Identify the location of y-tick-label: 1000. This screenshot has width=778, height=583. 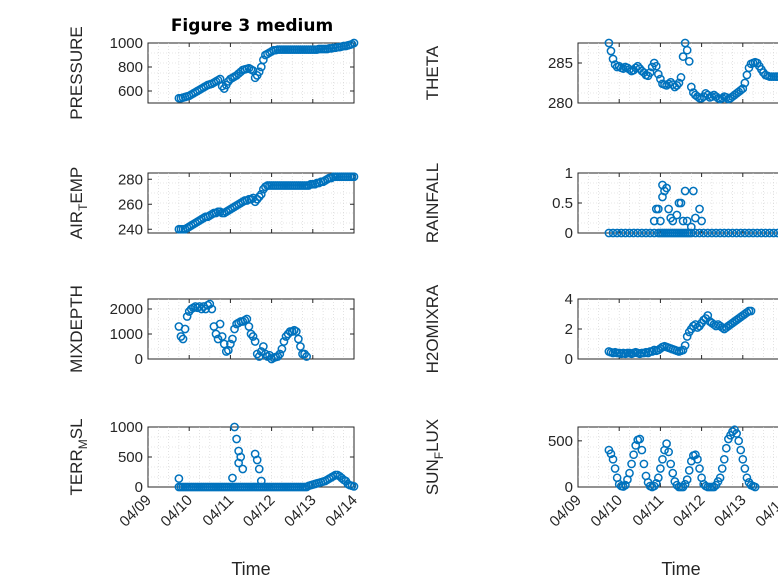
(126, 427).